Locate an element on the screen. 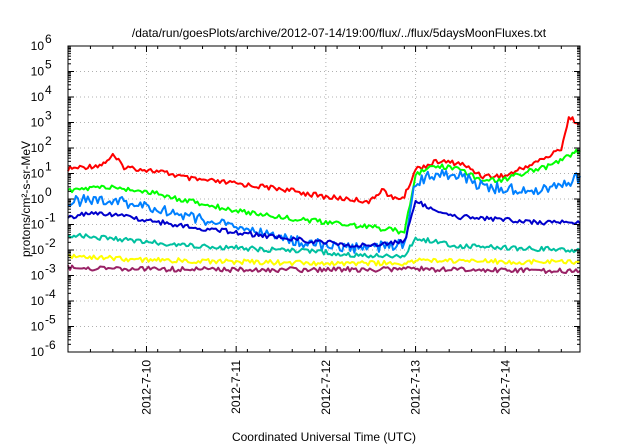 The image size is (640, 448). y-tick-label-exponent: 6 is located at coordinates (48, 39).